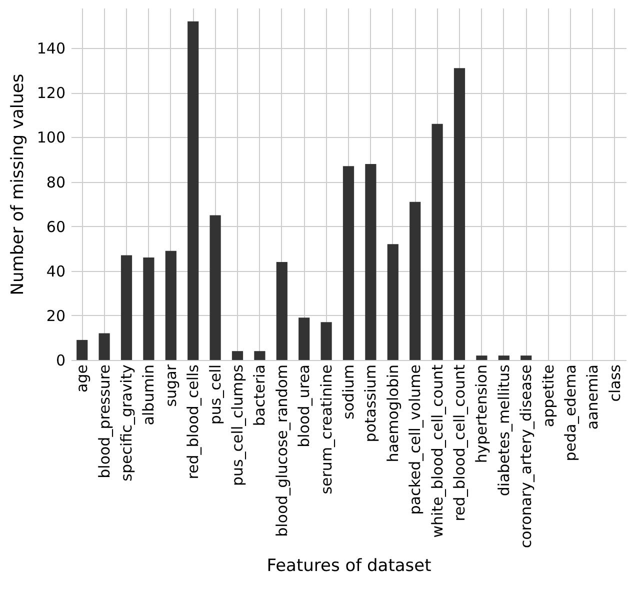  I want to click on x-tick-label: serum_creatinine, so click(326, 429).